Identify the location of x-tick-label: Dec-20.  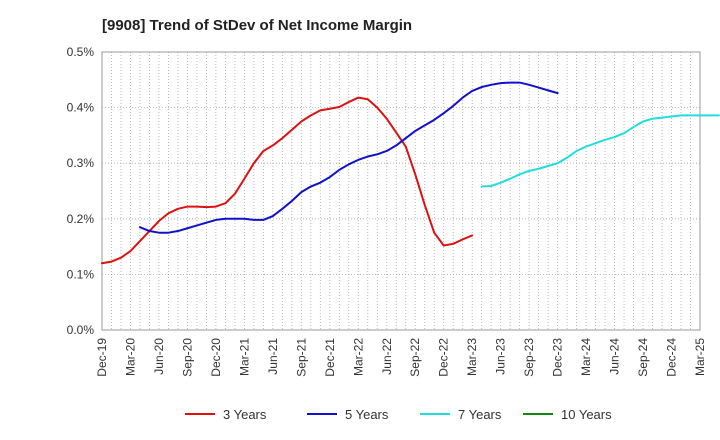
(216, 357).